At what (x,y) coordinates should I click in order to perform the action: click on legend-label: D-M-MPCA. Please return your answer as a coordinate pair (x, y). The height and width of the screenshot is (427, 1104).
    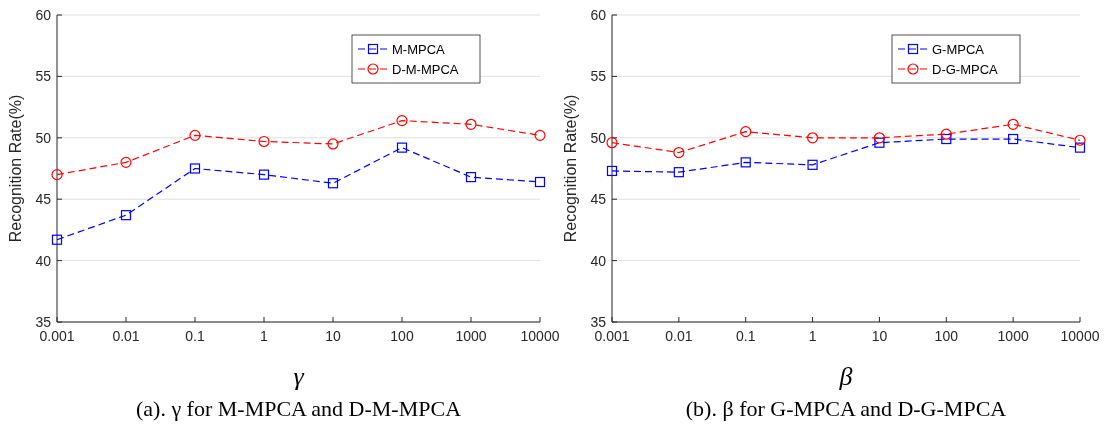
    Looking at the image, I should click on (425, 69).